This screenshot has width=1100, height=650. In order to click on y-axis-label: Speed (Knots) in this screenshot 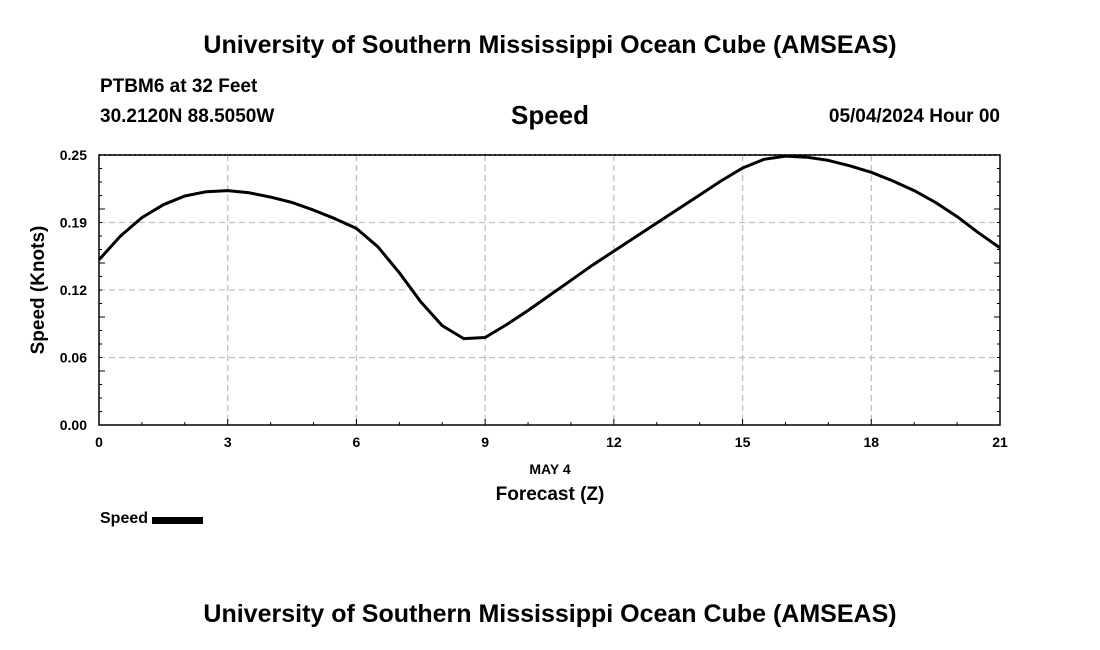, I will do `click(38, 290)`.